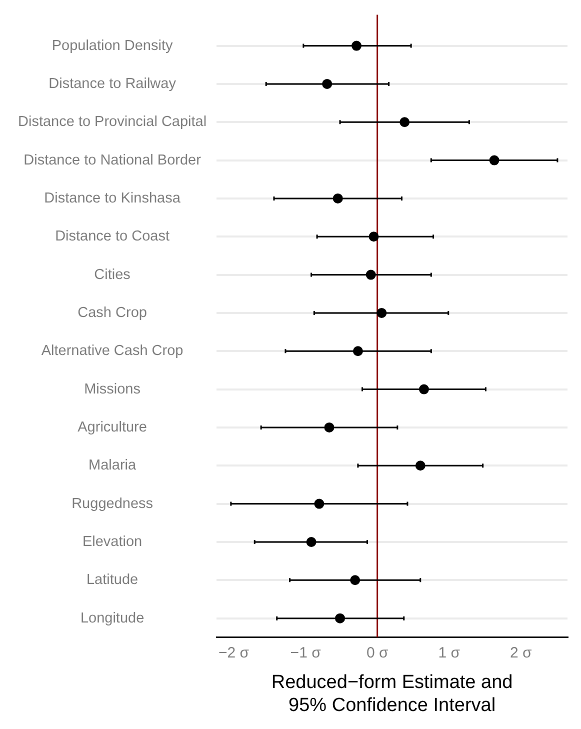 Image resolution: width=581 pixels, height=729 pixels. What do you see at coordinates (112, 466) in the screenshot?
I see `y-tick-label: Malaria` at bounding box center [112, 466].